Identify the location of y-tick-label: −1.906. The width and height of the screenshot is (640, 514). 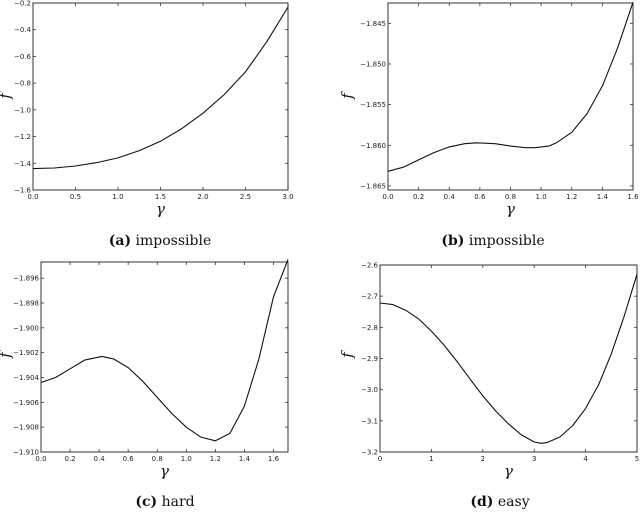
(26, 403).